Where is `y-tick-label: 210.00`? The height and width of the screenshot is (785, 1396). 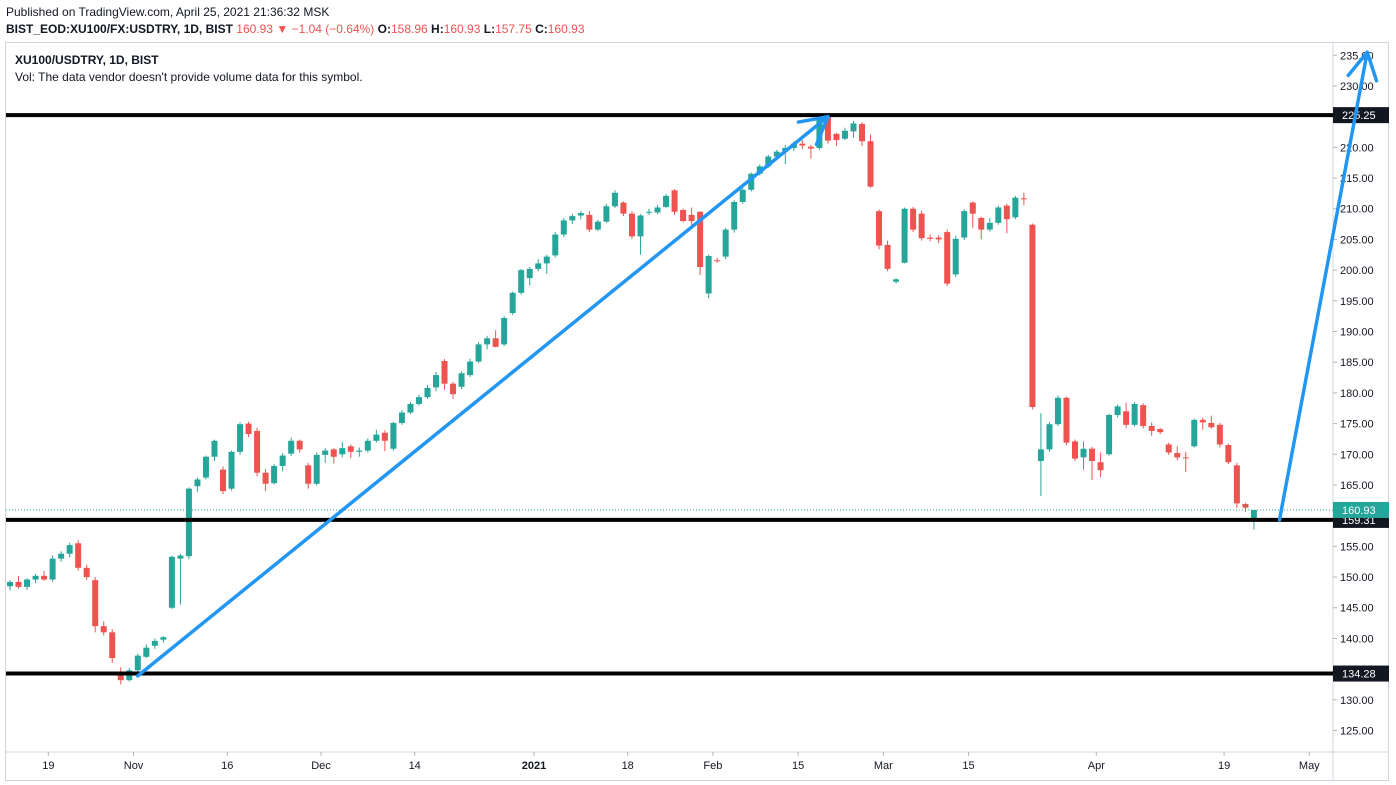 y-tick-label: 210.00 is located at coordinates (1357, 210).